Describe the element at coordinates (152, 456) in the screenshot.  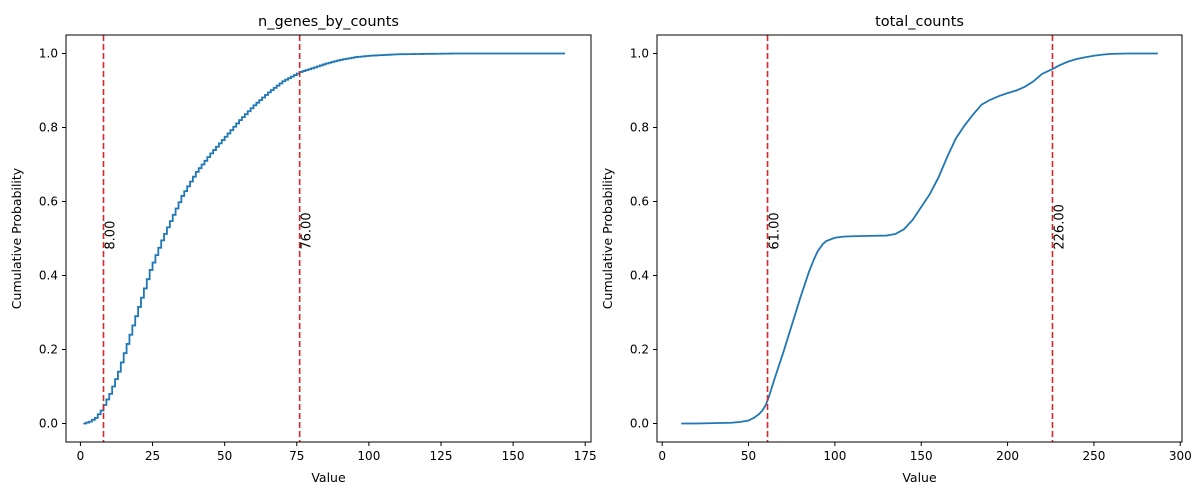
I see `x-tick-label: 25` at that location.